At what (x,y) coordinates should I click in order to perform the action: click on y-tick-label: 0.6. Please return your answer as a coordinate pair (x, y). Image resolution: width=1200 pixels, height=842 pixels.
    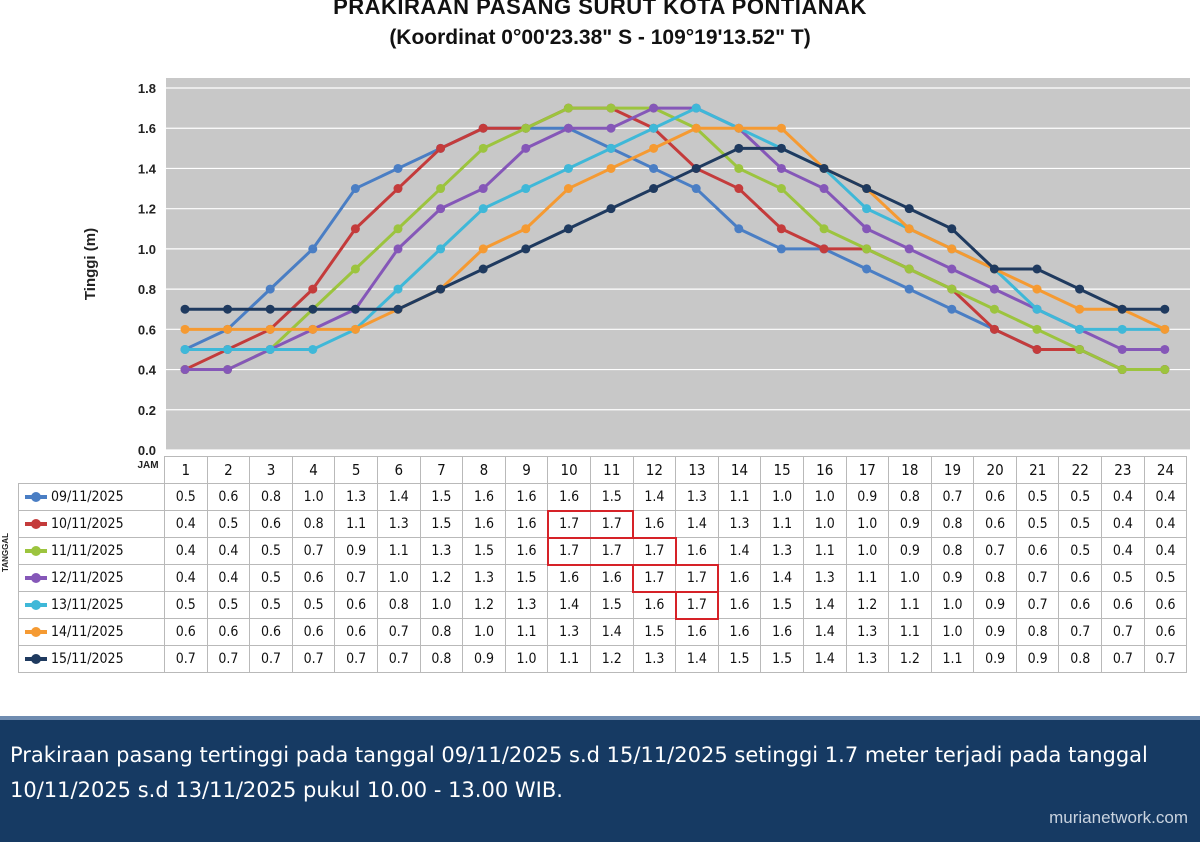
    Looking at the image, I should click on (147, 329).